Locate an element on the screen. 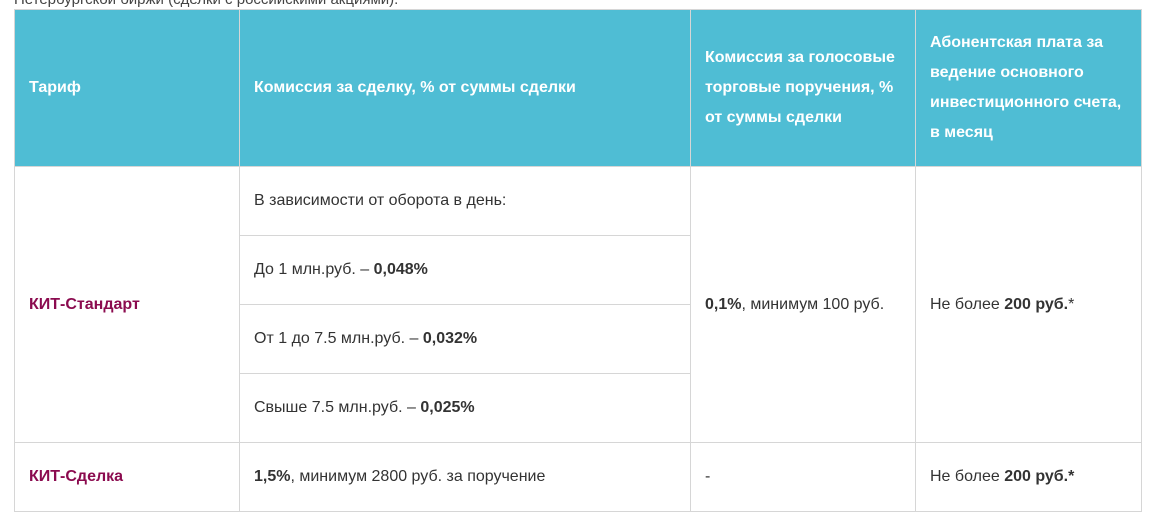  tier-2-value: 0,032% is located at coordinates (450, 338).